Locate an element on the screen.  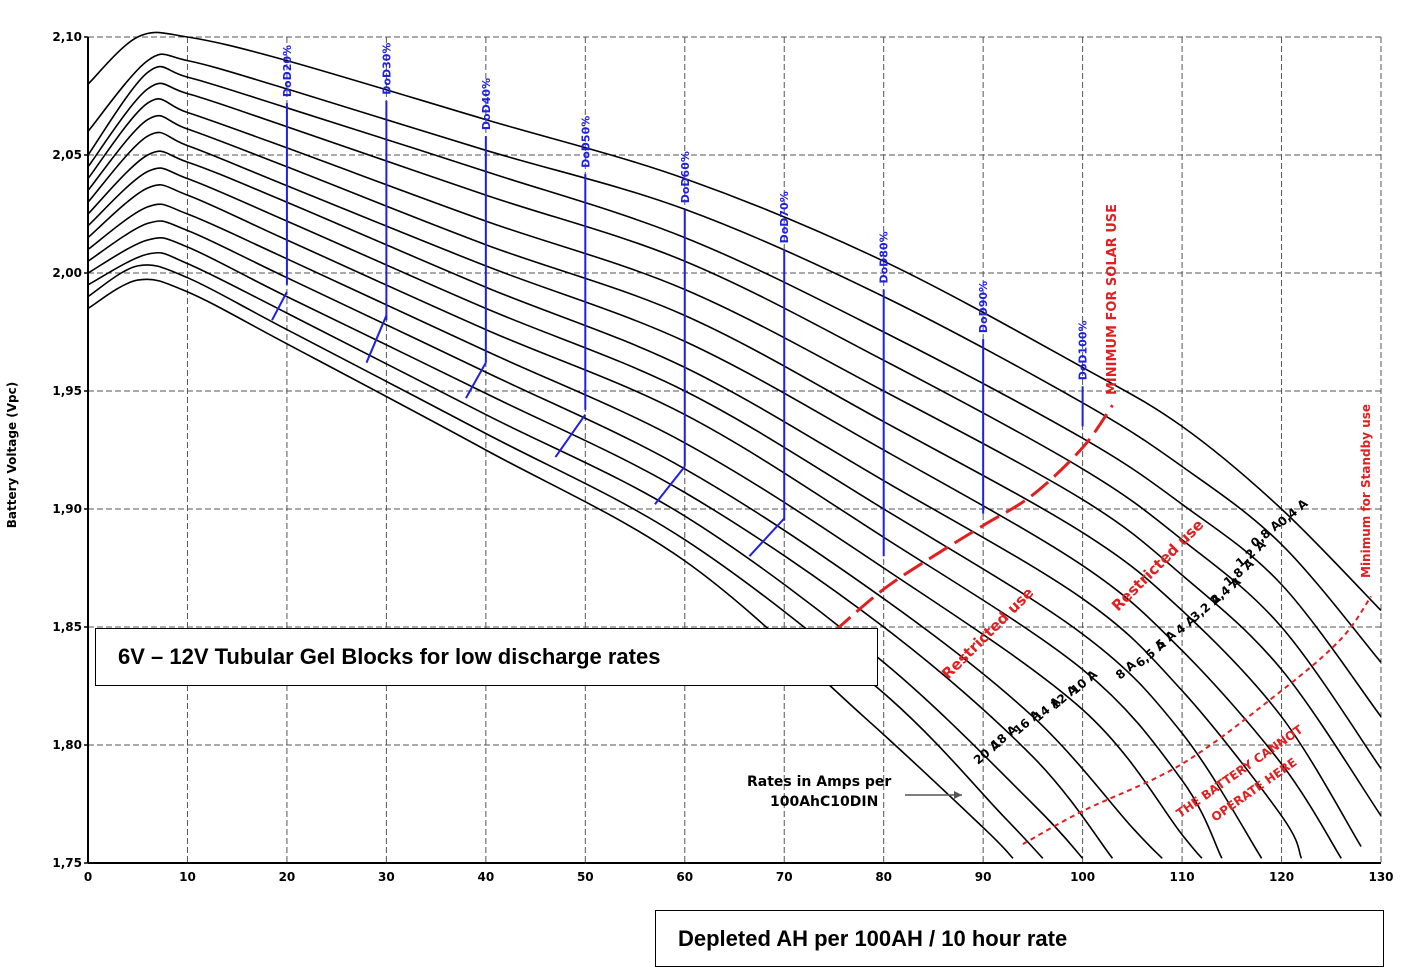
x-tick-label: 0 is located at coordinates (88, 877).